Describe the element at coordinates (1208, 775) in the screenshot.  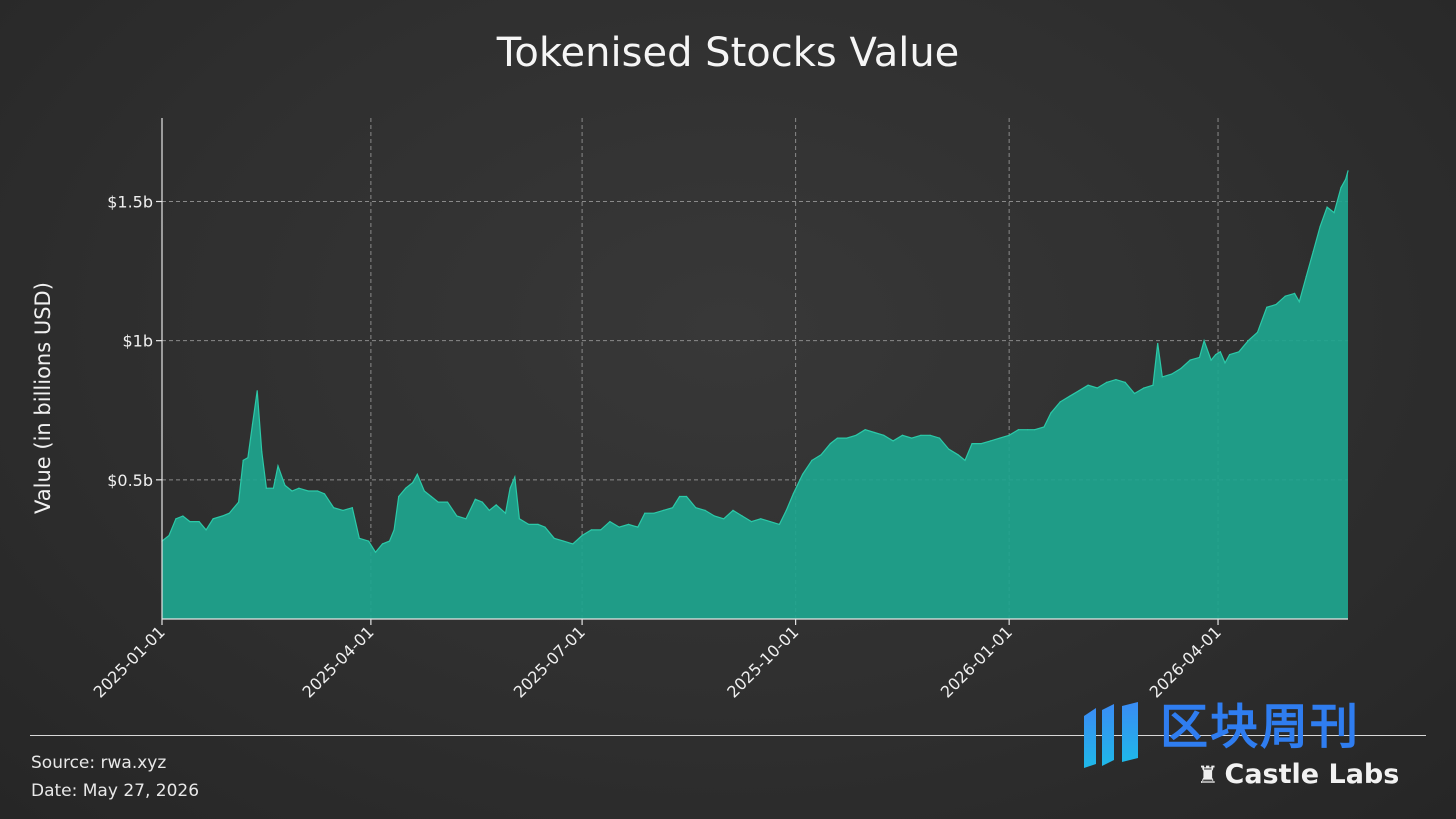
I see `castle-icon: ♜` at that location.